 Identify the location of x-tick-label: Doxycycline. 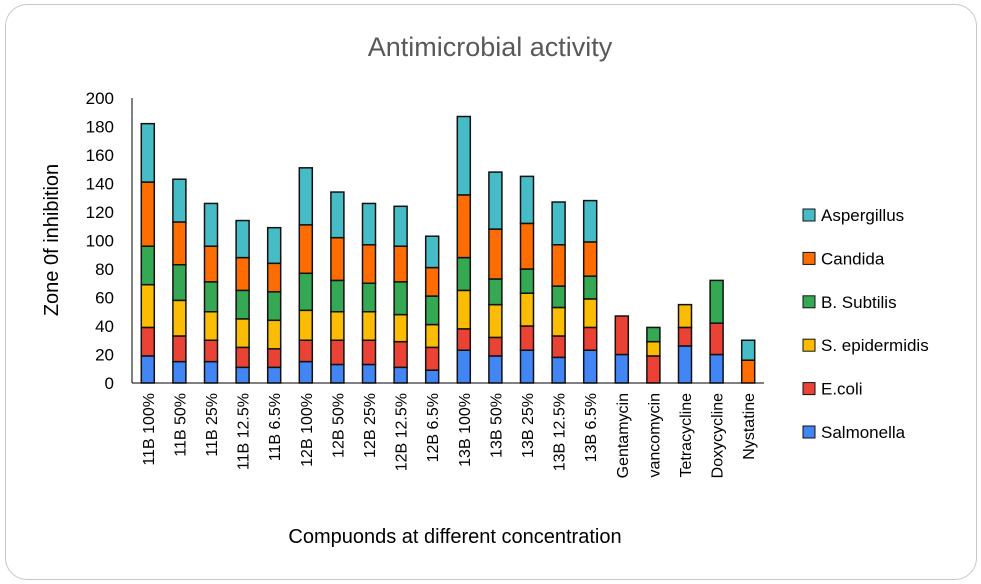
(718, 435).